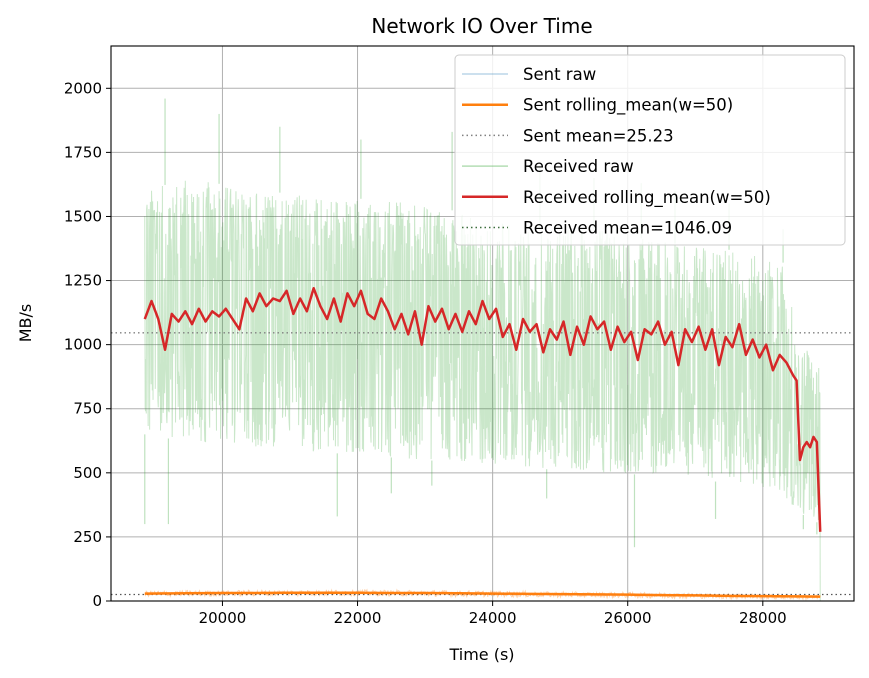  I want to click on x-tick-label: 20000, so click(223, 618).